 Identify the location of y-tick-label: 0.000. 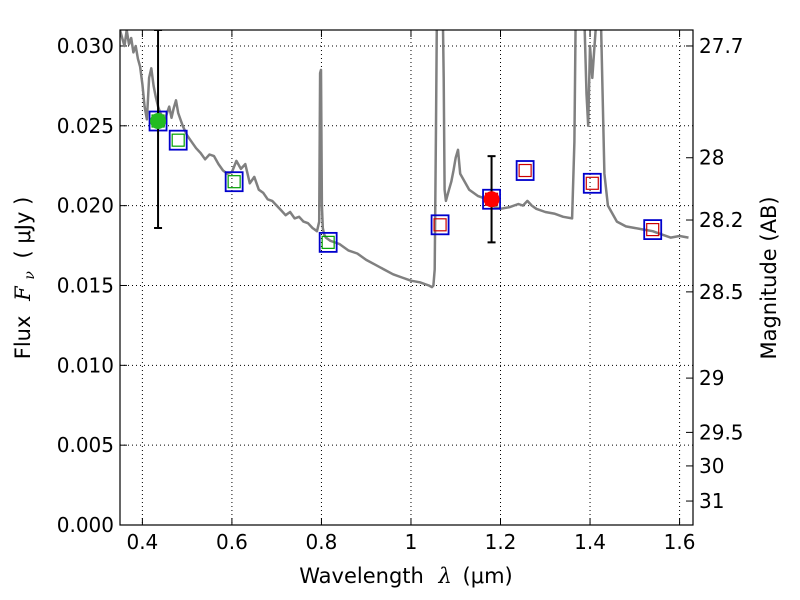
(85, 525).